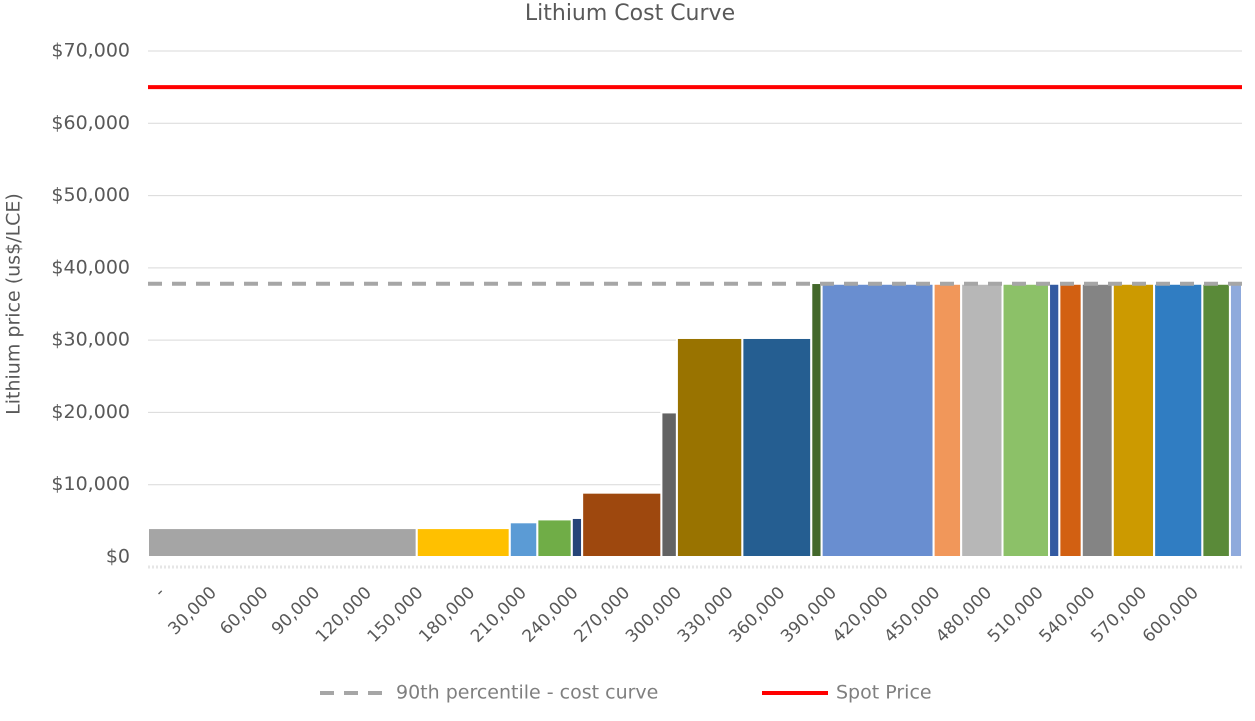 This screenshot has height=721, width=1255. Describe the element at coordinates (861, 615) in the screenshot. I see `x-tick-label: 420,000` at that location.